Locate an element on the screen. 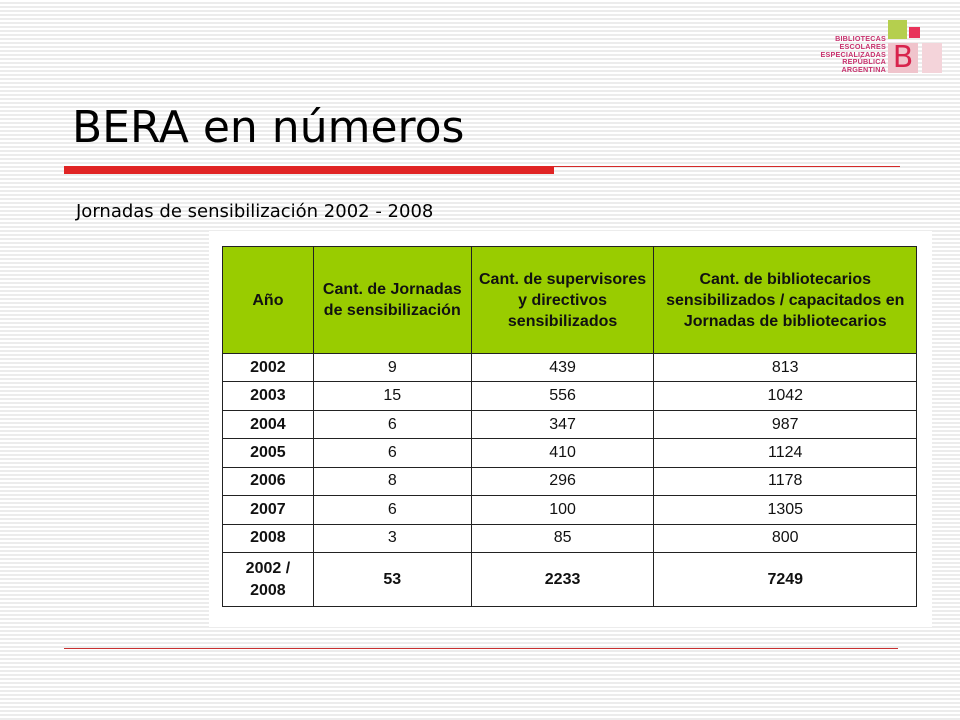 This screenshot has height=720, width=960. logo-green-square is located at coordinates (897, 29).